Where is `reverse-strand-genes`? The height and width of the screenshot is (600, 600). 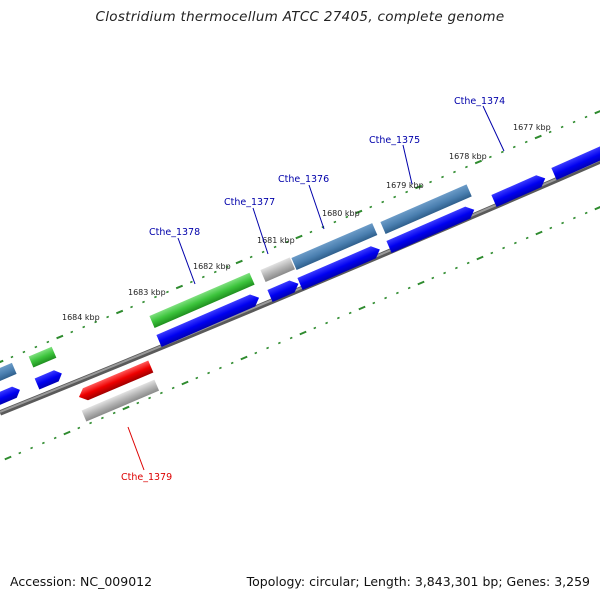
reverse-strand-genes is located at coordinates (119, 391).